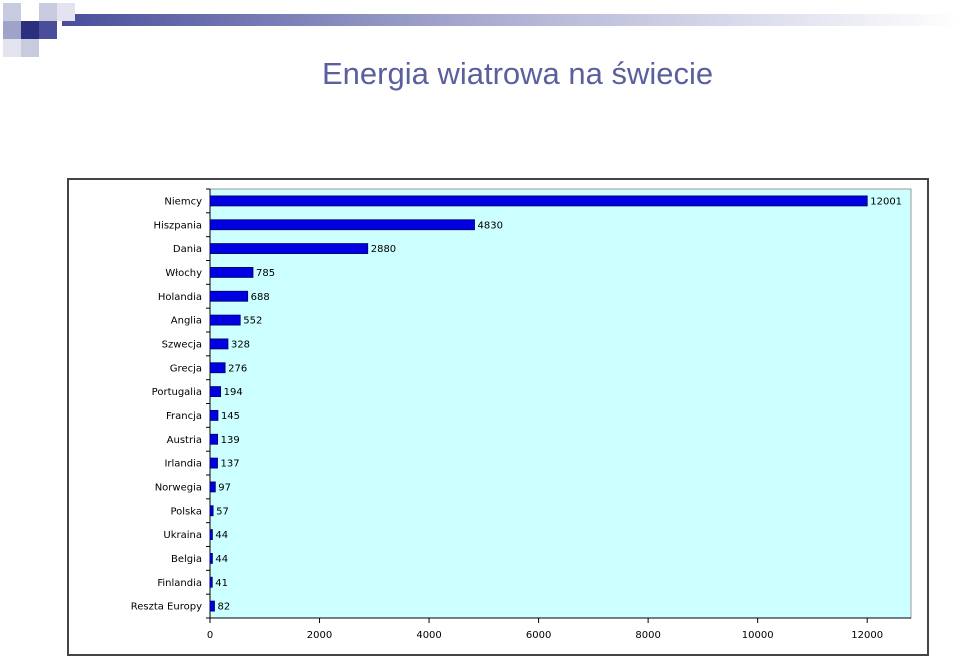 The image size is (960, 669). Describe the element at coordinates (182, 344) in the screenshot. I see `category-label: Szwecja` at that location.